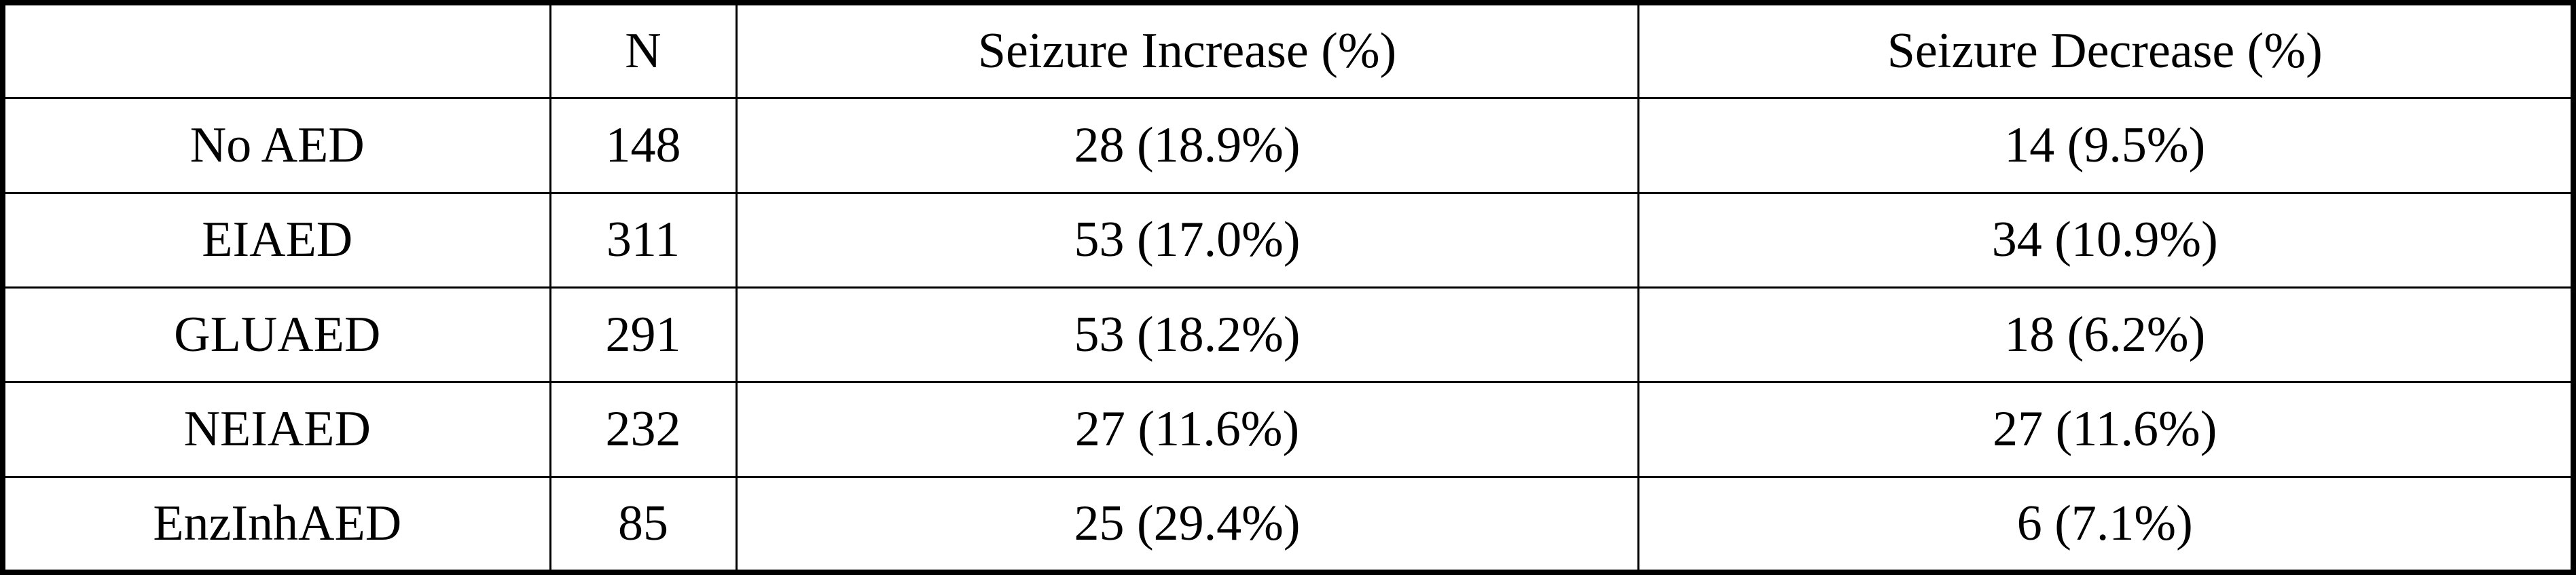  Describe the element at coordinates (1187, 145) in the screenshot. I see `table-cell: 28 (18.9%)` at that location.